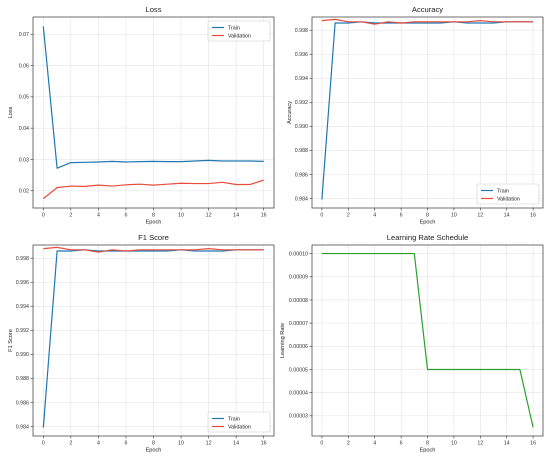 The height and width of the screenshot is (459, 550). What do you see at coordinates (427, 340) in the screenshot?
I see `series-line-lr` at bounding box center [427, 340].